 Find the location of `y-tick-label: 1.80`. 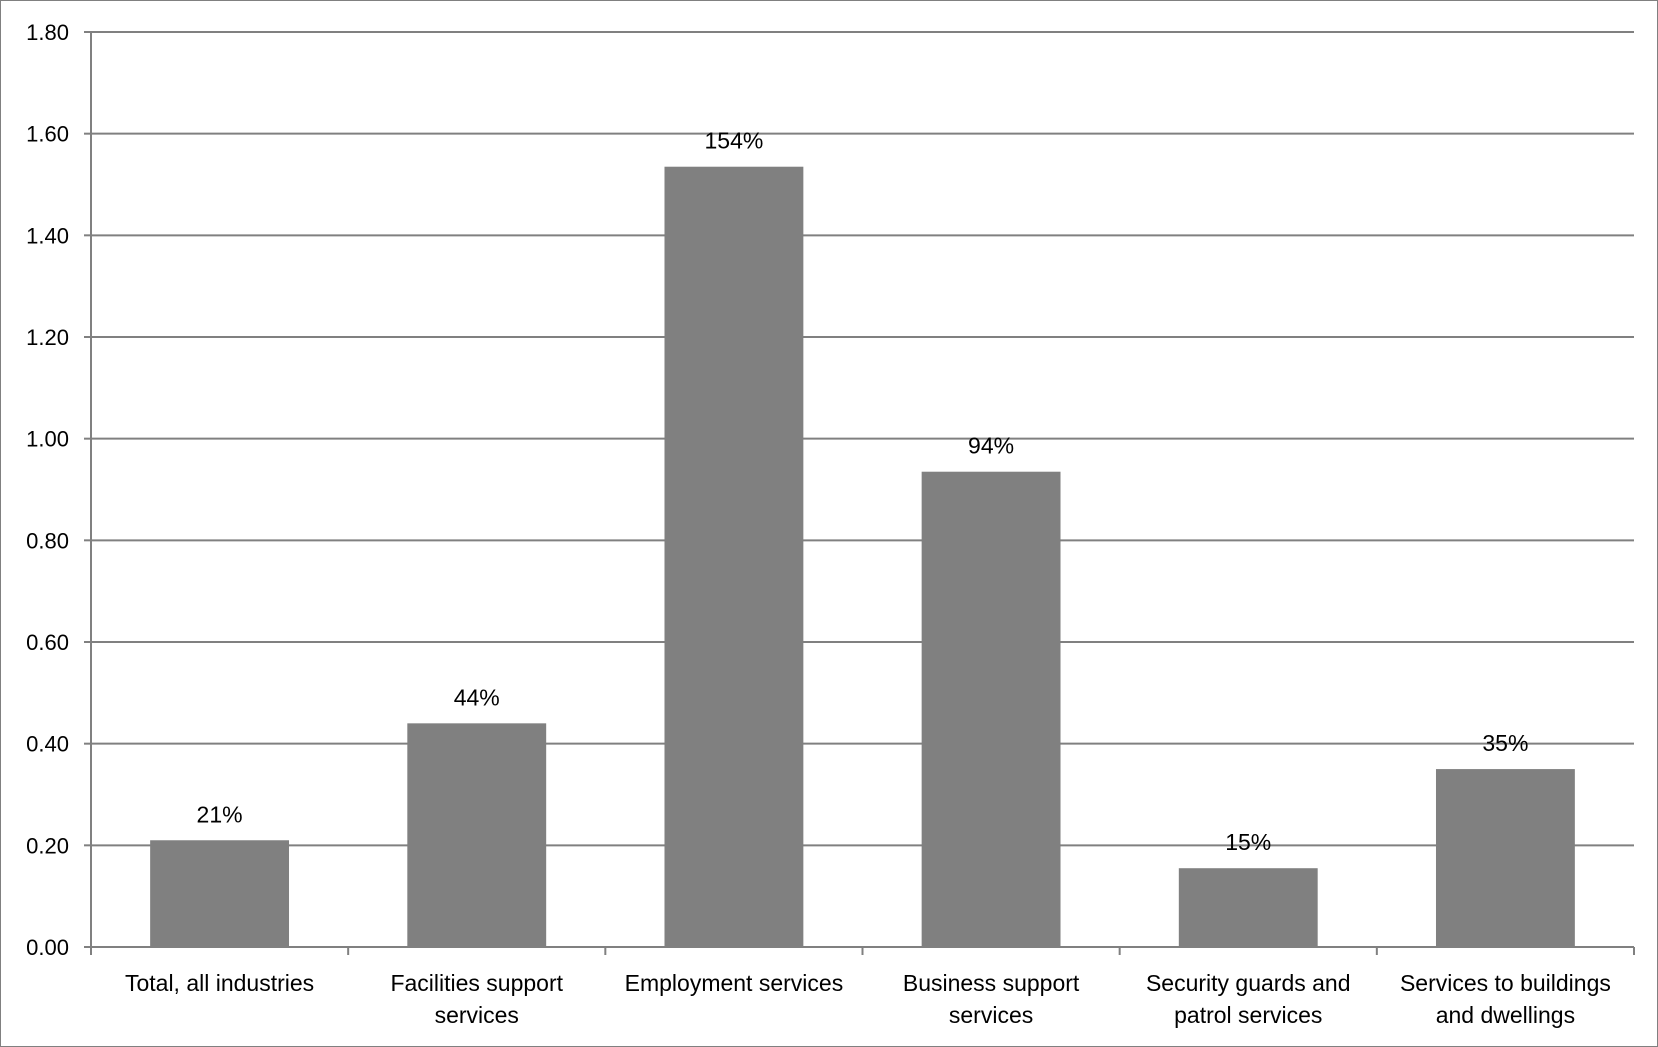

y-tick-label: 1.80 is located at coordinates (47, 32).